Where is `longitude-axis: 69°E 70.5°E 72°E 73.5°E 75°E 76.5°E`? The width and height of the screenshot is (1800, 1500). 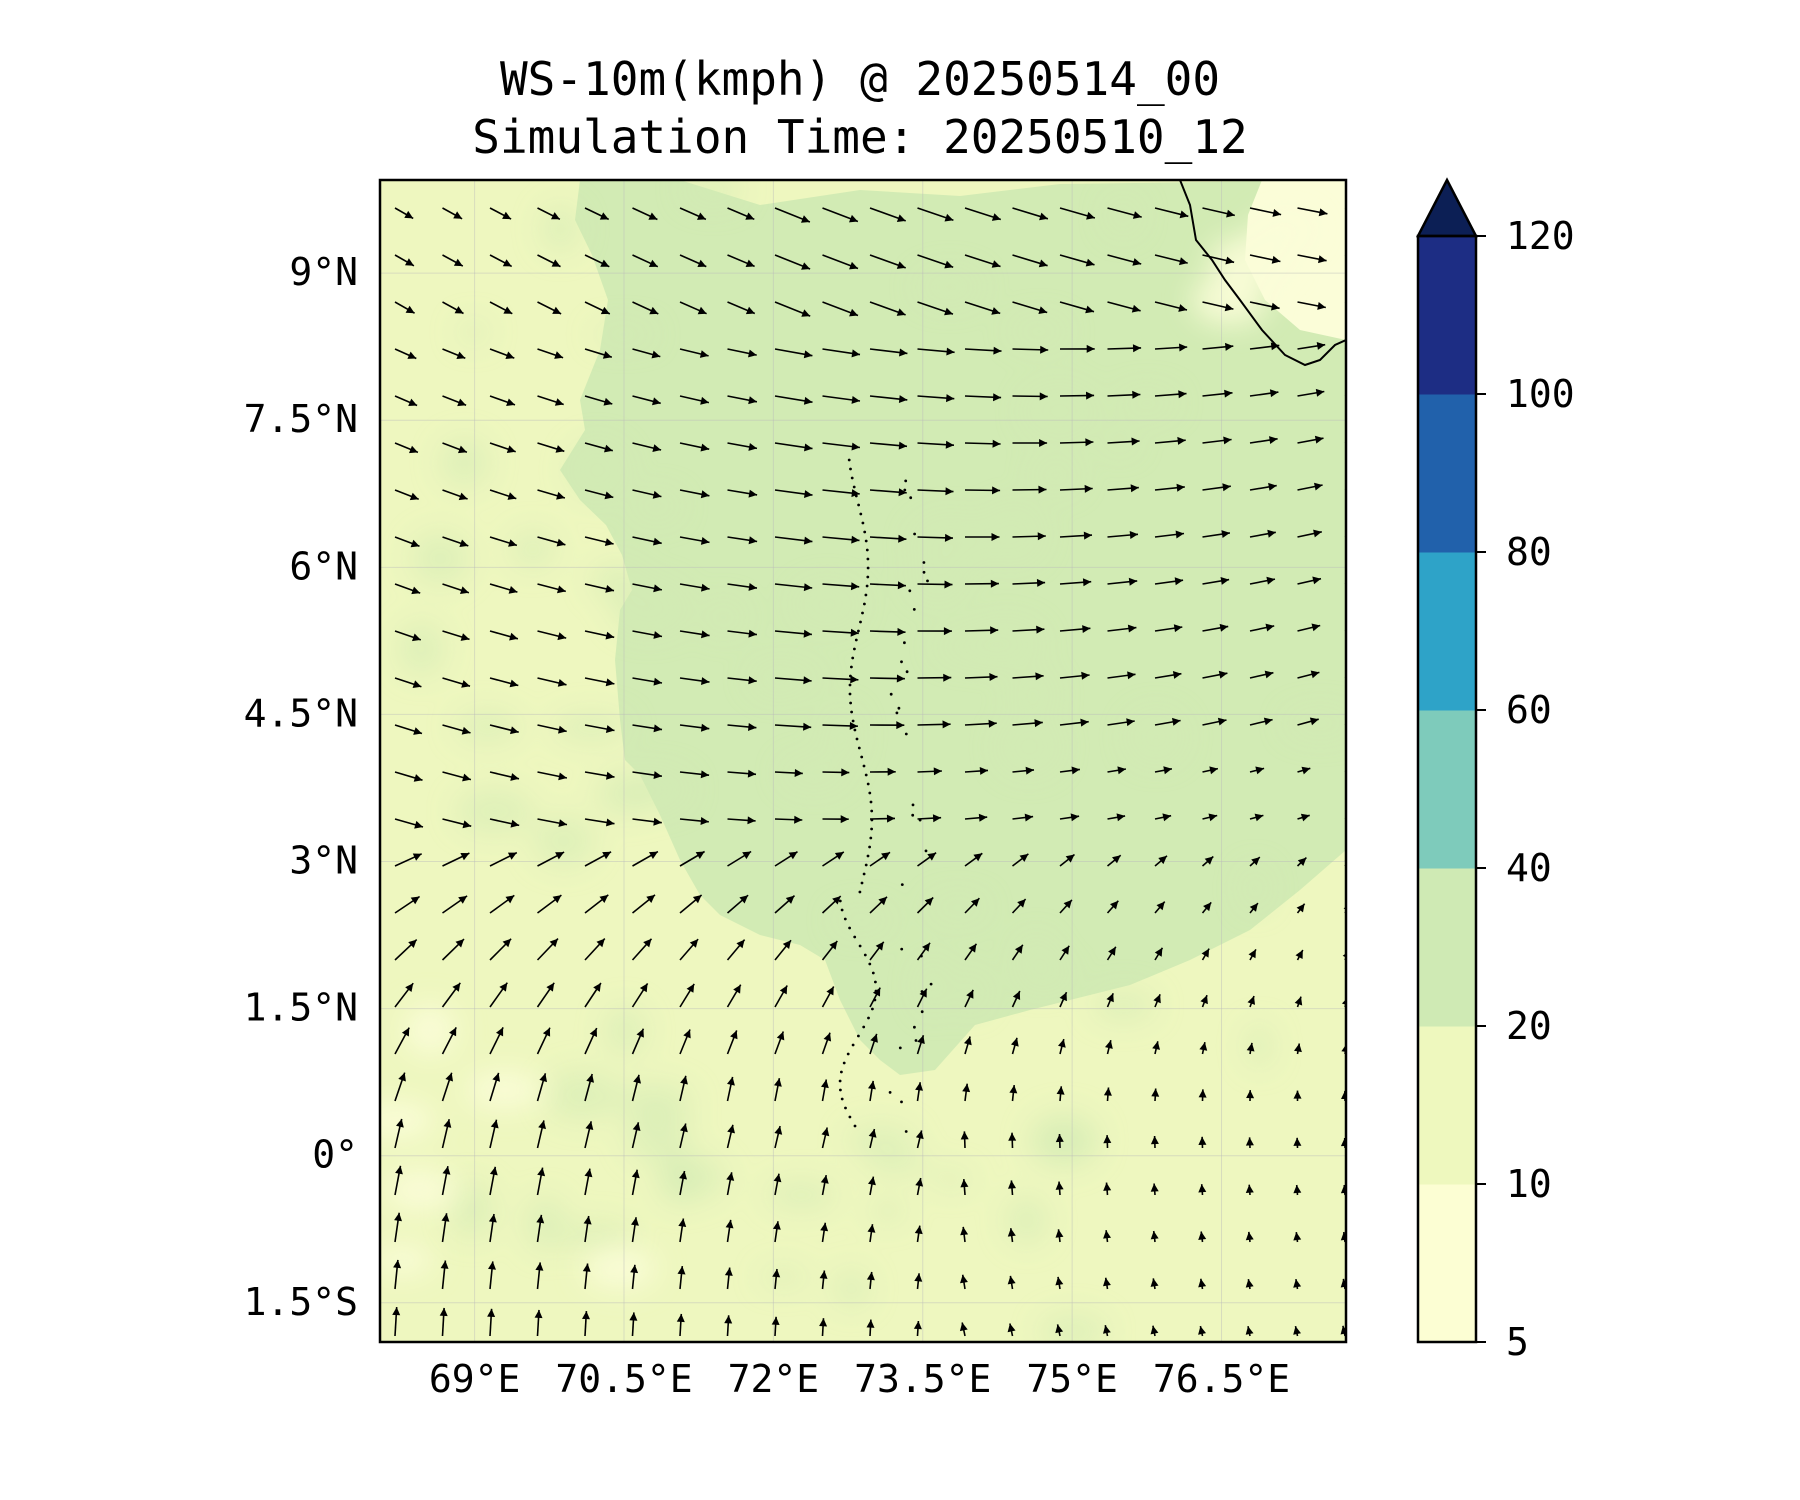 longitude-axis: 69°E 70.5°E 72°E 73.5°E 75°E 76.5°E is located at coordinates (859, 1379).